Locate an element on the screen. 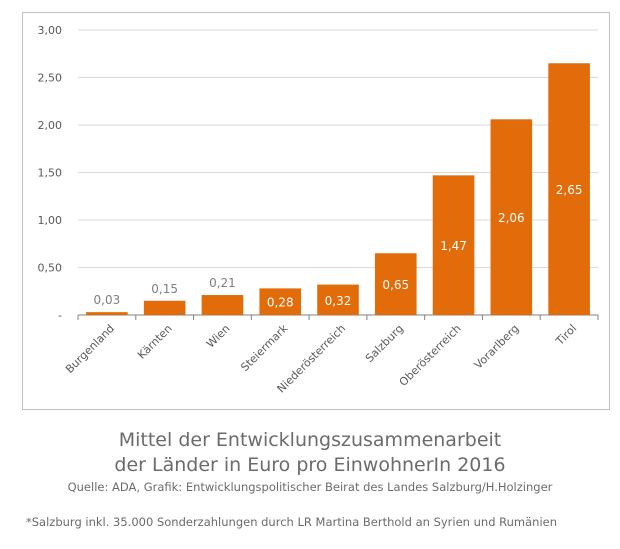 The image size is (620, 549). chart-title-line1: Mittel der Entwicklungszusammenarbeit is located at coordinates (310, 440).